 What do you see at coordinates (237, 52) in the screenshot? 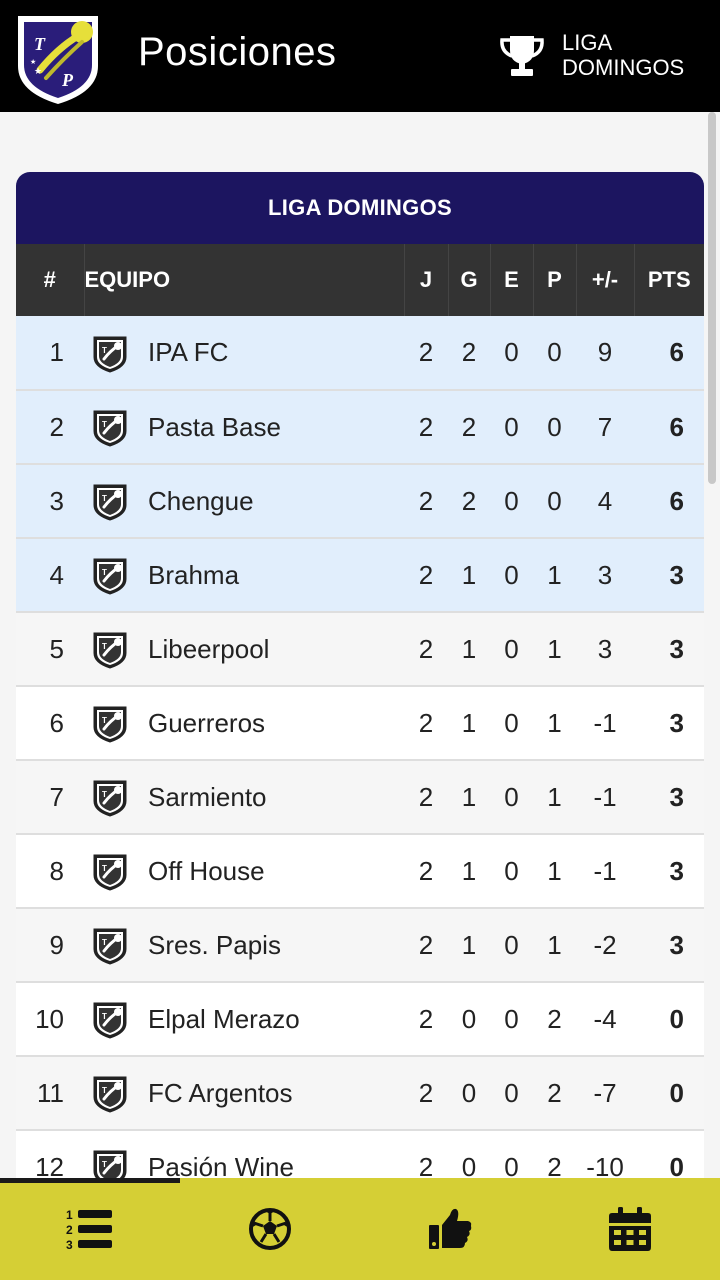
I see `page-title: Posiciones` at bounding box center [237, 52].